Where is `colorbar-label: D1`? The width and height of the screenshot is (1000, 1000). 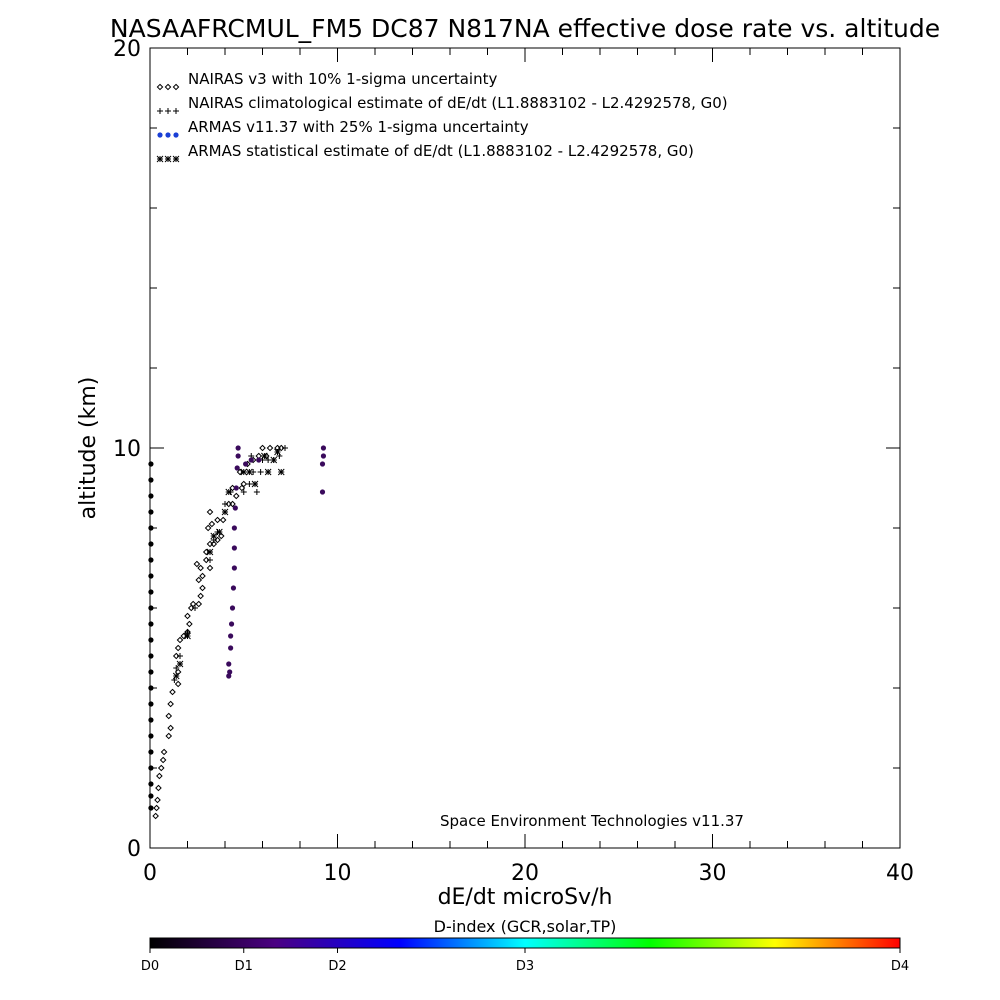
colorbar-label: D1 is located at coordinates (244, 966).